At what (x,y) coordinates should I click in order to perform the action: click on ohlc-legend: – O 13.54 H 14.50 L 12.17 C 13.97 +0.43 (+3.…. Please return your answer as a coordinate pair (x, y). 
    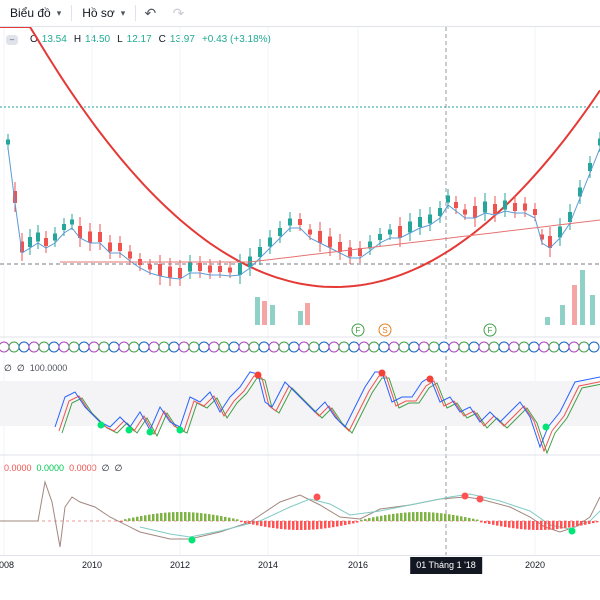
    Looking at the image, I should click on (140, 39).